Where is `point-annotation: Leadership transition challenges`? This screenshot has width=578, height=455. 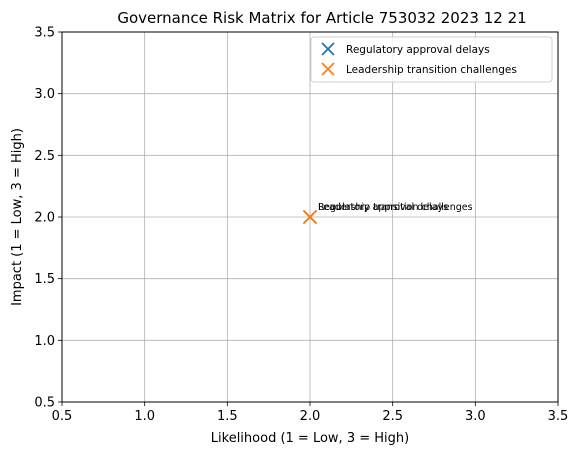 point-annotation: Leadership transition challenges is located at coordinates (395, 207).